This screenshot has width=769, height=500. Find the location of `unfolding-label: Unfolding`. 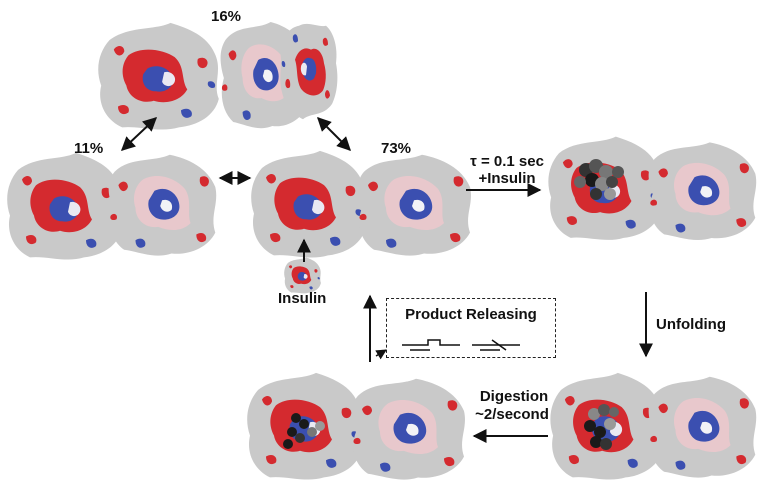

unfolding-label: Unfolding is located at coordinates (691, 324).